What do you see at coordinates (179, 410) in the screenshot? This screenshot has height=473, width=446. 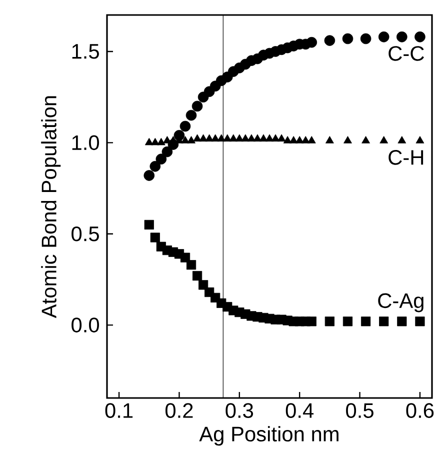 I see `x-tick-label: 0.2` at bounding box center [179, 410].